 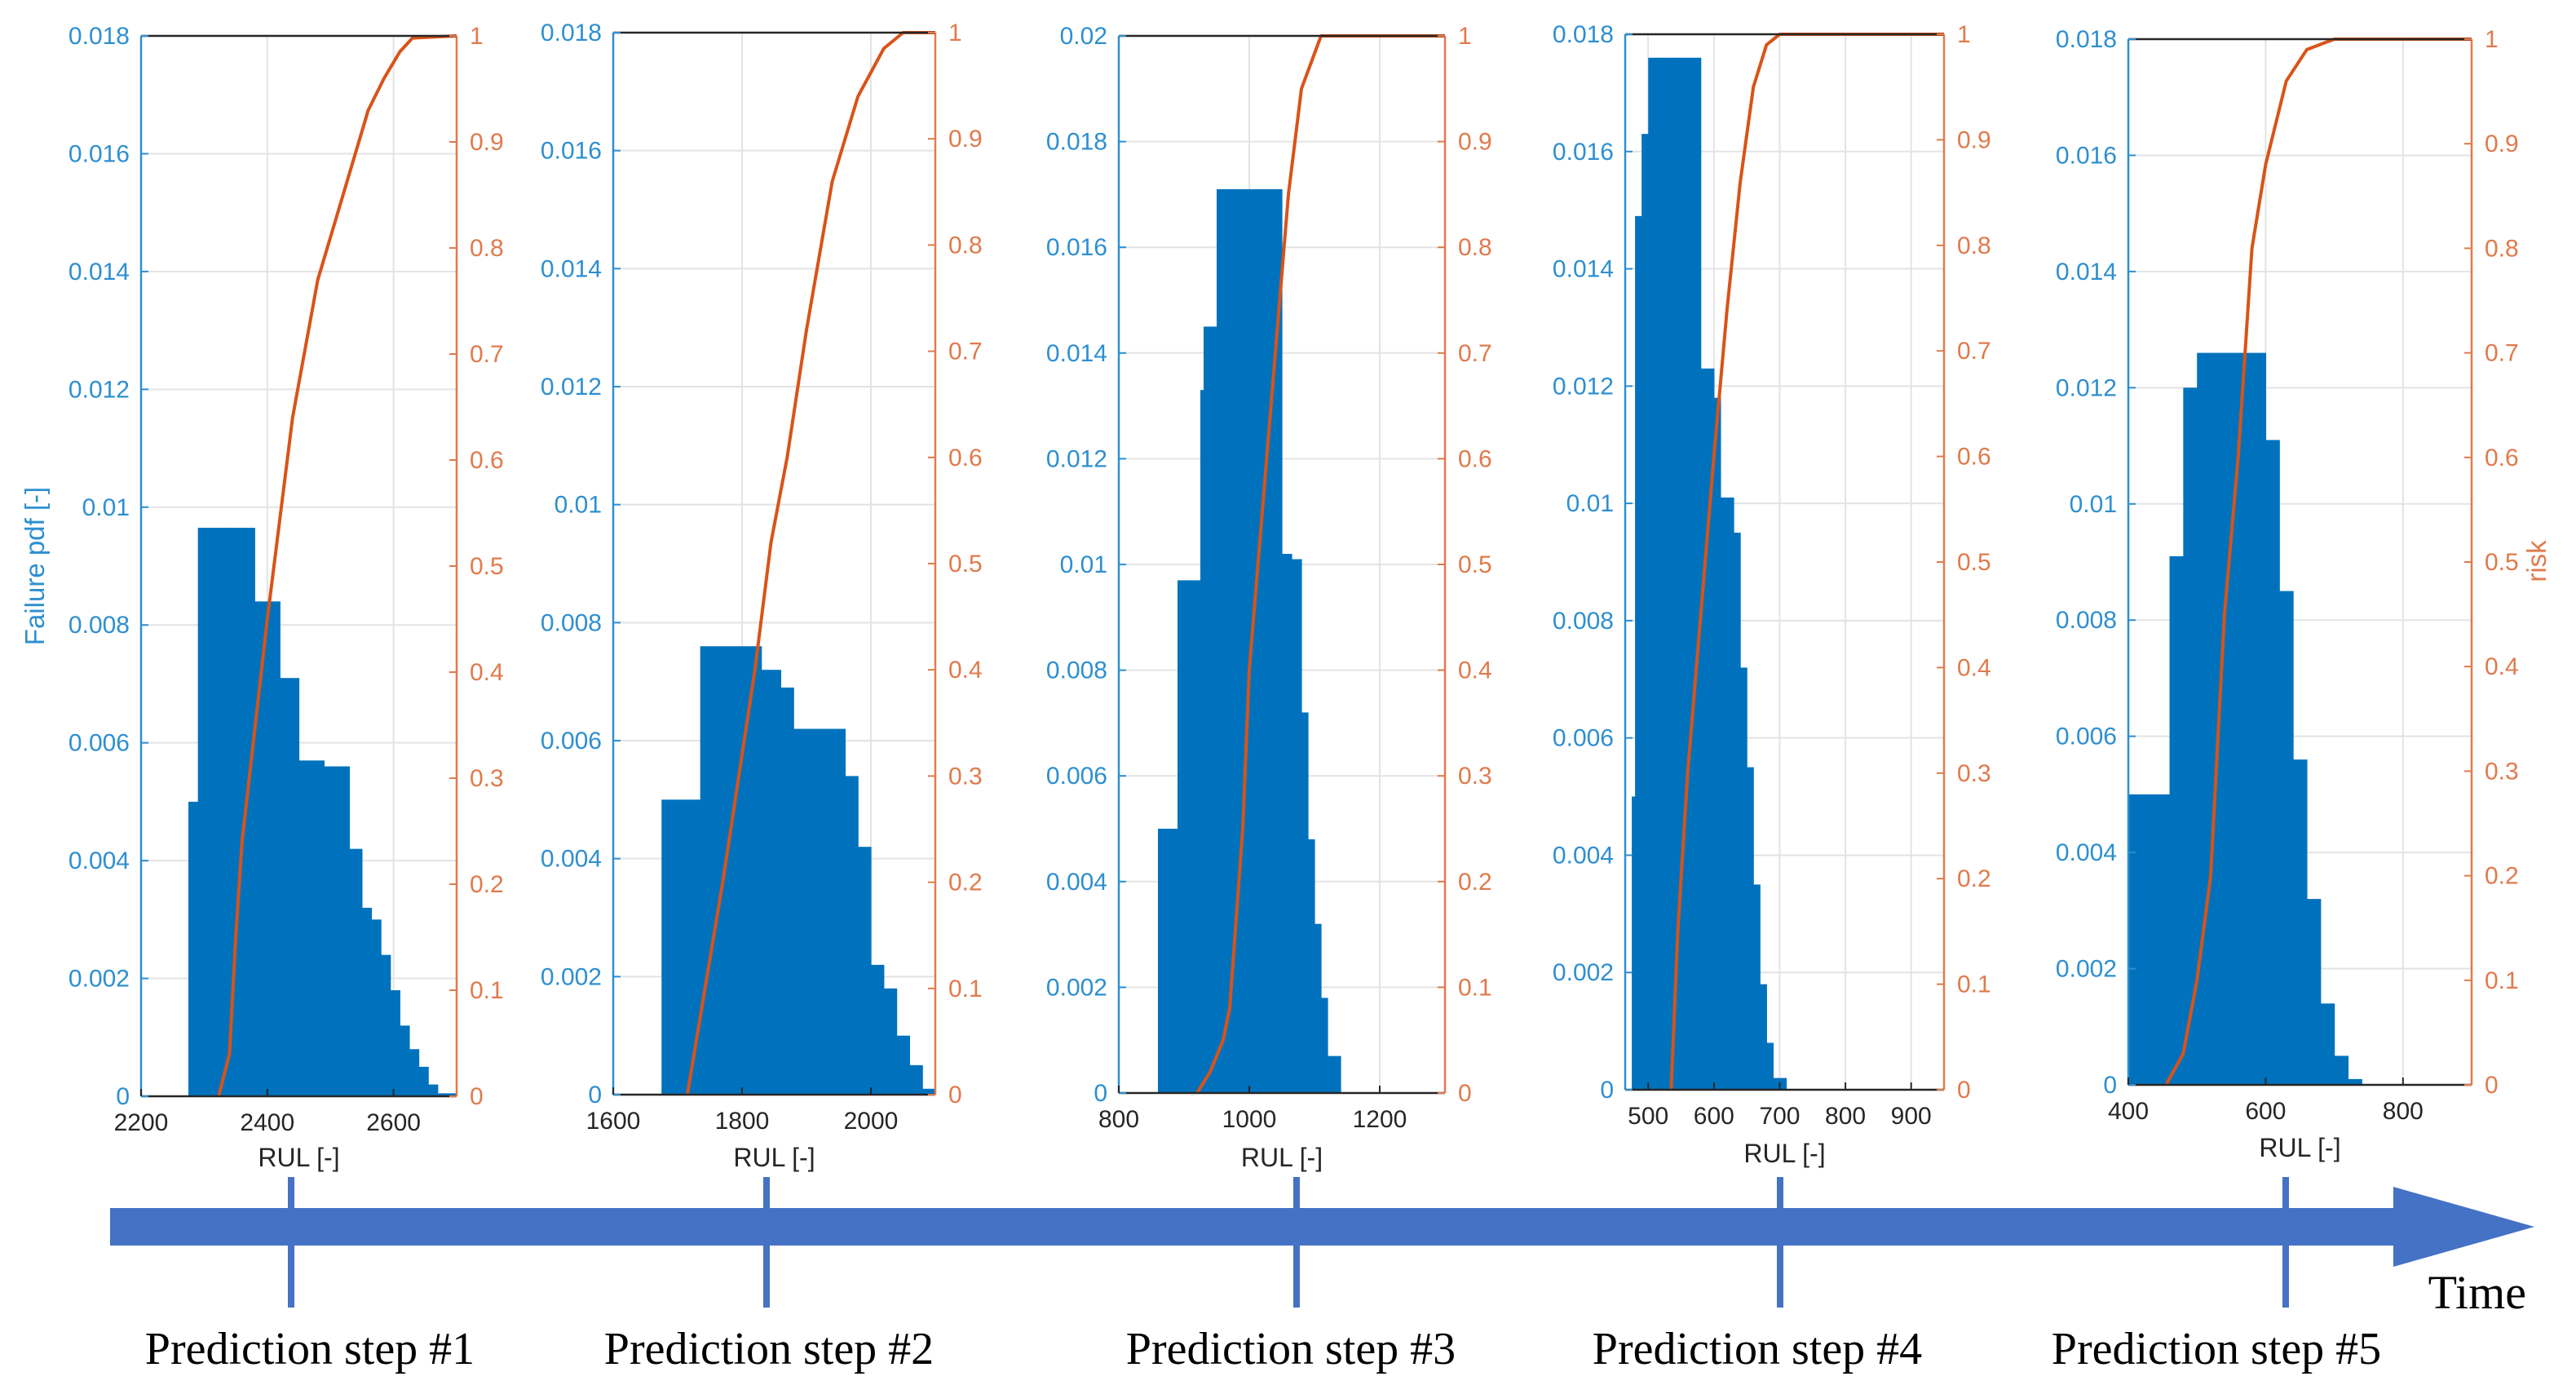 I want to click on x-ticks: 500 600 700 800 900, so click(x=1780, y=1106).